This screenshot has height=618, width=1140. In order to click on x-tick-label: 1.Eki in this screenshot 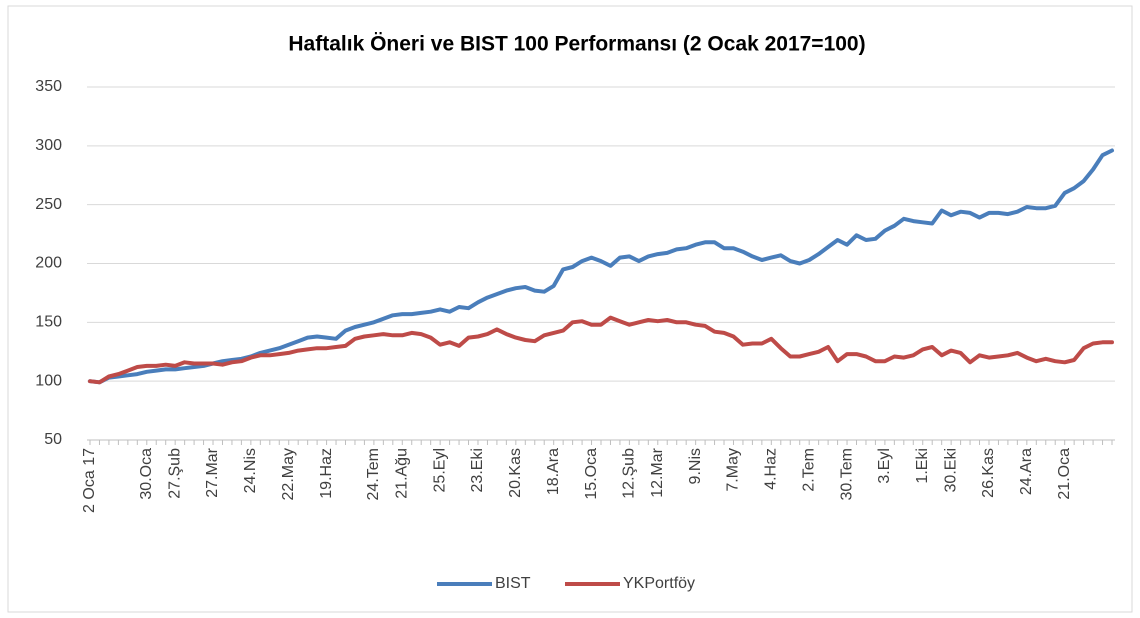, I will do `click(922, 466)`.